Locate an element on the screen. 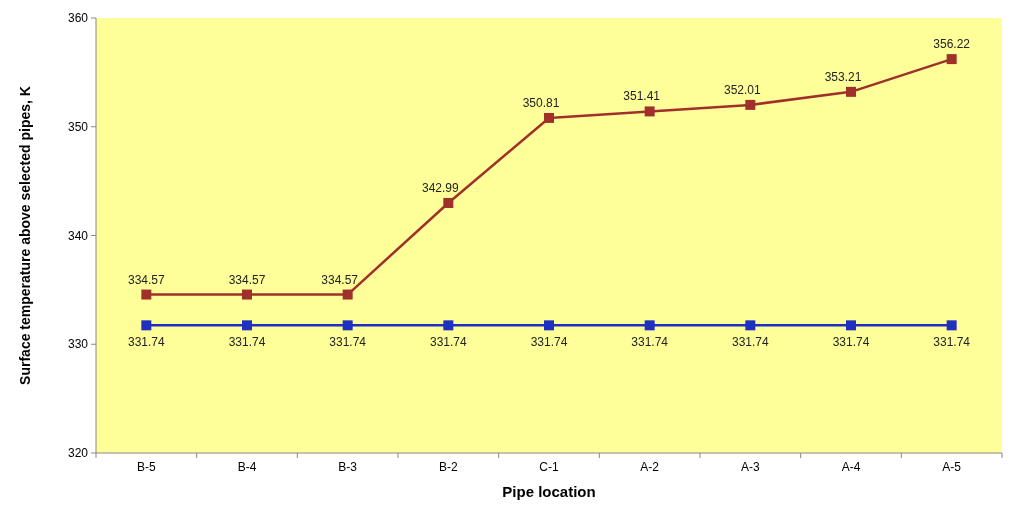 This screenshot has width=1020, height=511. y-tick-label: 350 is located at coordinates (78, 126).